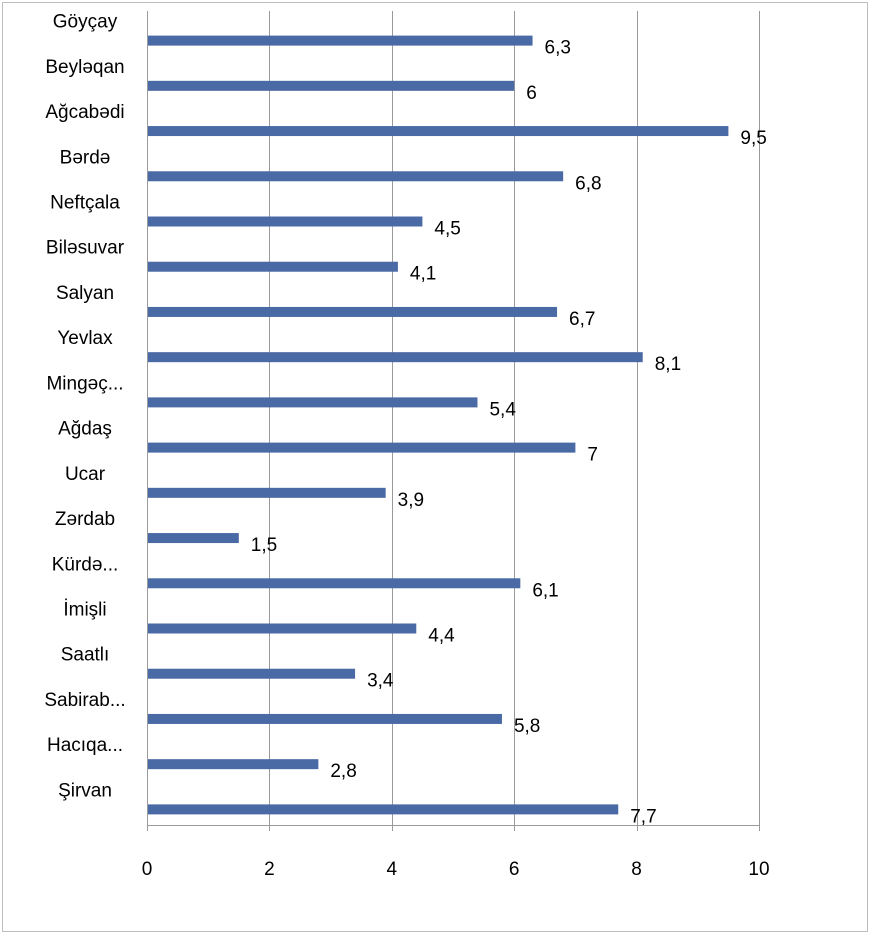 This screenshot has width=872, height=936. Describe the element at coordinates (380, 681) in the screenshot. I see `data-label: 3,4` at that location.